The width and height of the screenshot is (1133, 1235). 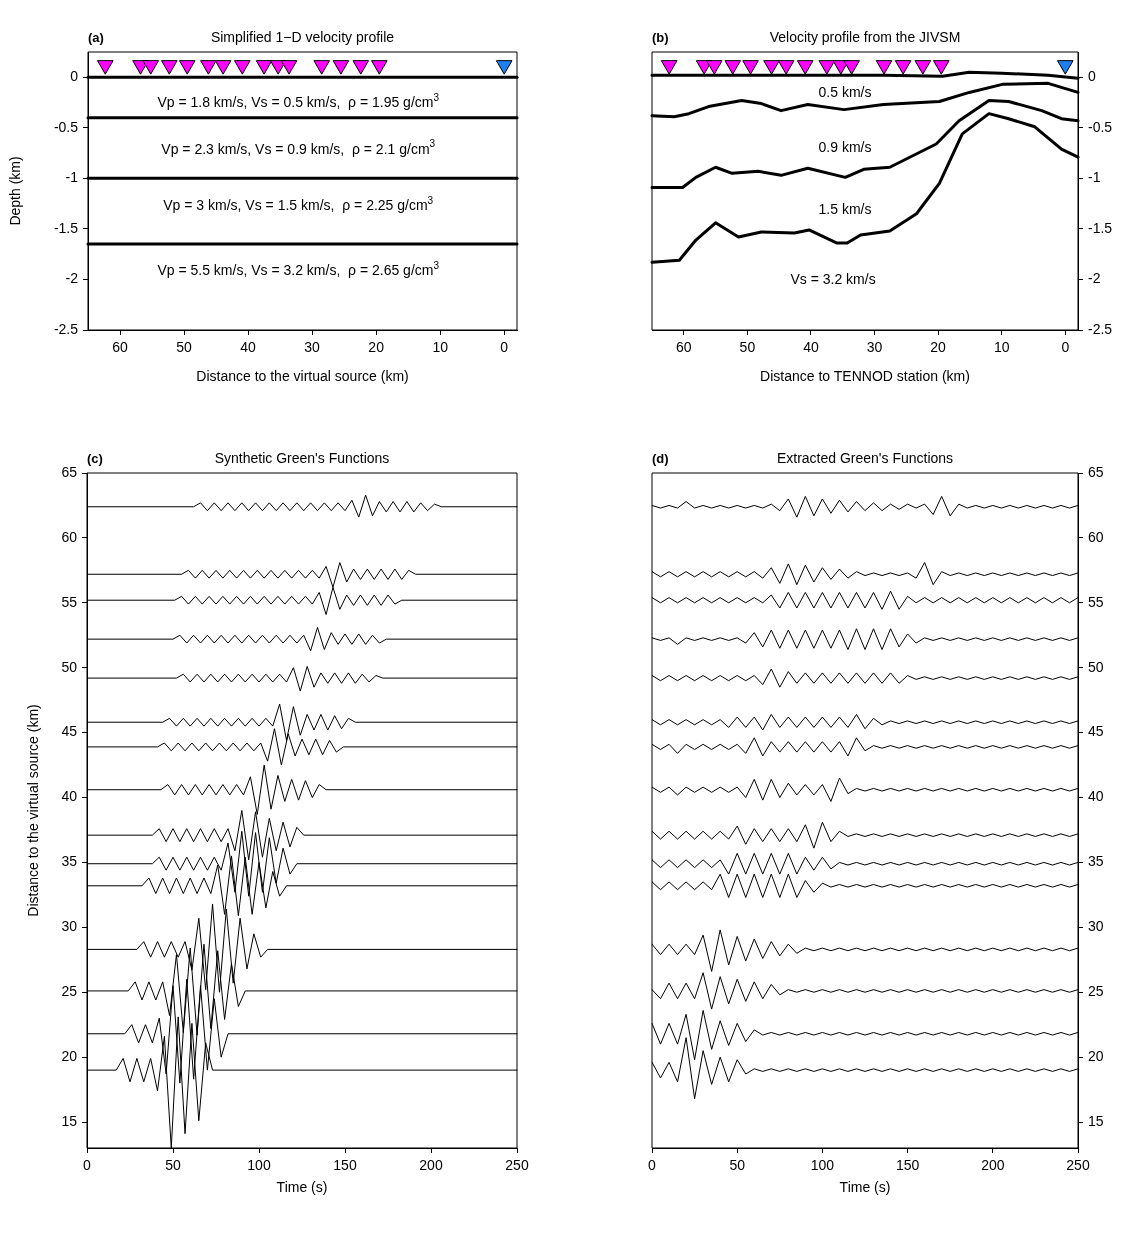 I want to click on y-tick-label: 65, so click(x=69, y=471).